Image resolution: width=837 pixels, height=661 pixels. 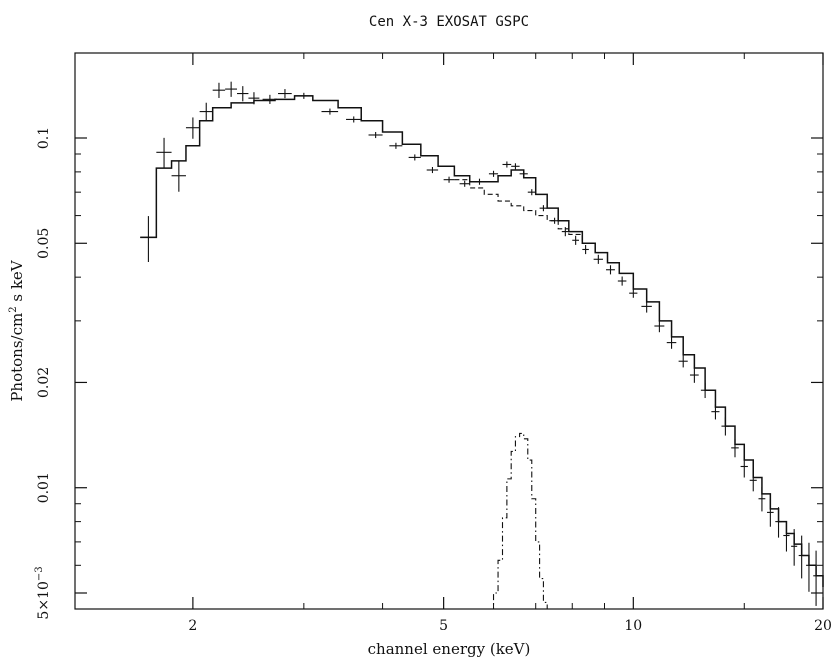 I want to click on y-axis-label-main: Photons/cm, so click(x=17, y=357).